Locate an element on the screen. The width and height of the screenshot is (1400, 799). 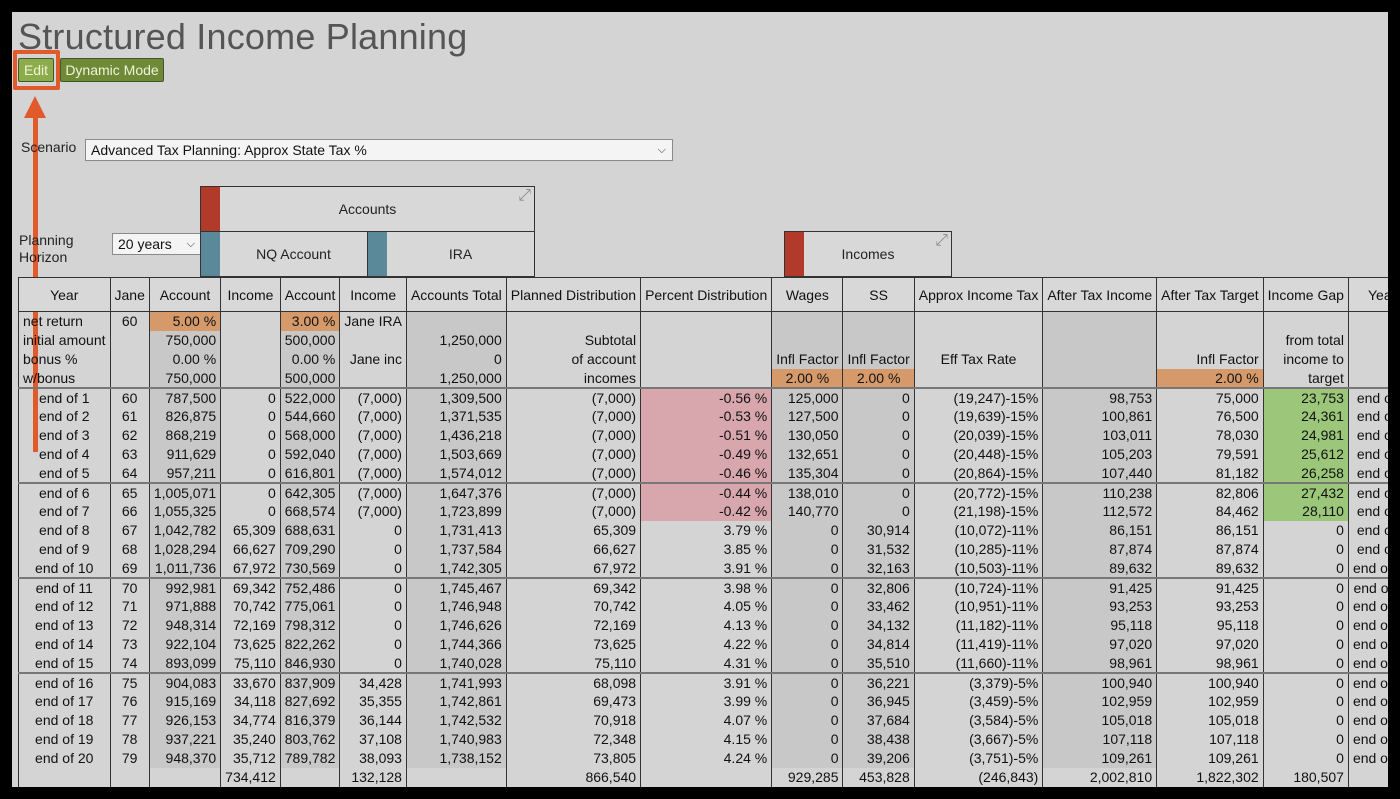
table-cell: 81,182 is located at coordinates (1210, 473).